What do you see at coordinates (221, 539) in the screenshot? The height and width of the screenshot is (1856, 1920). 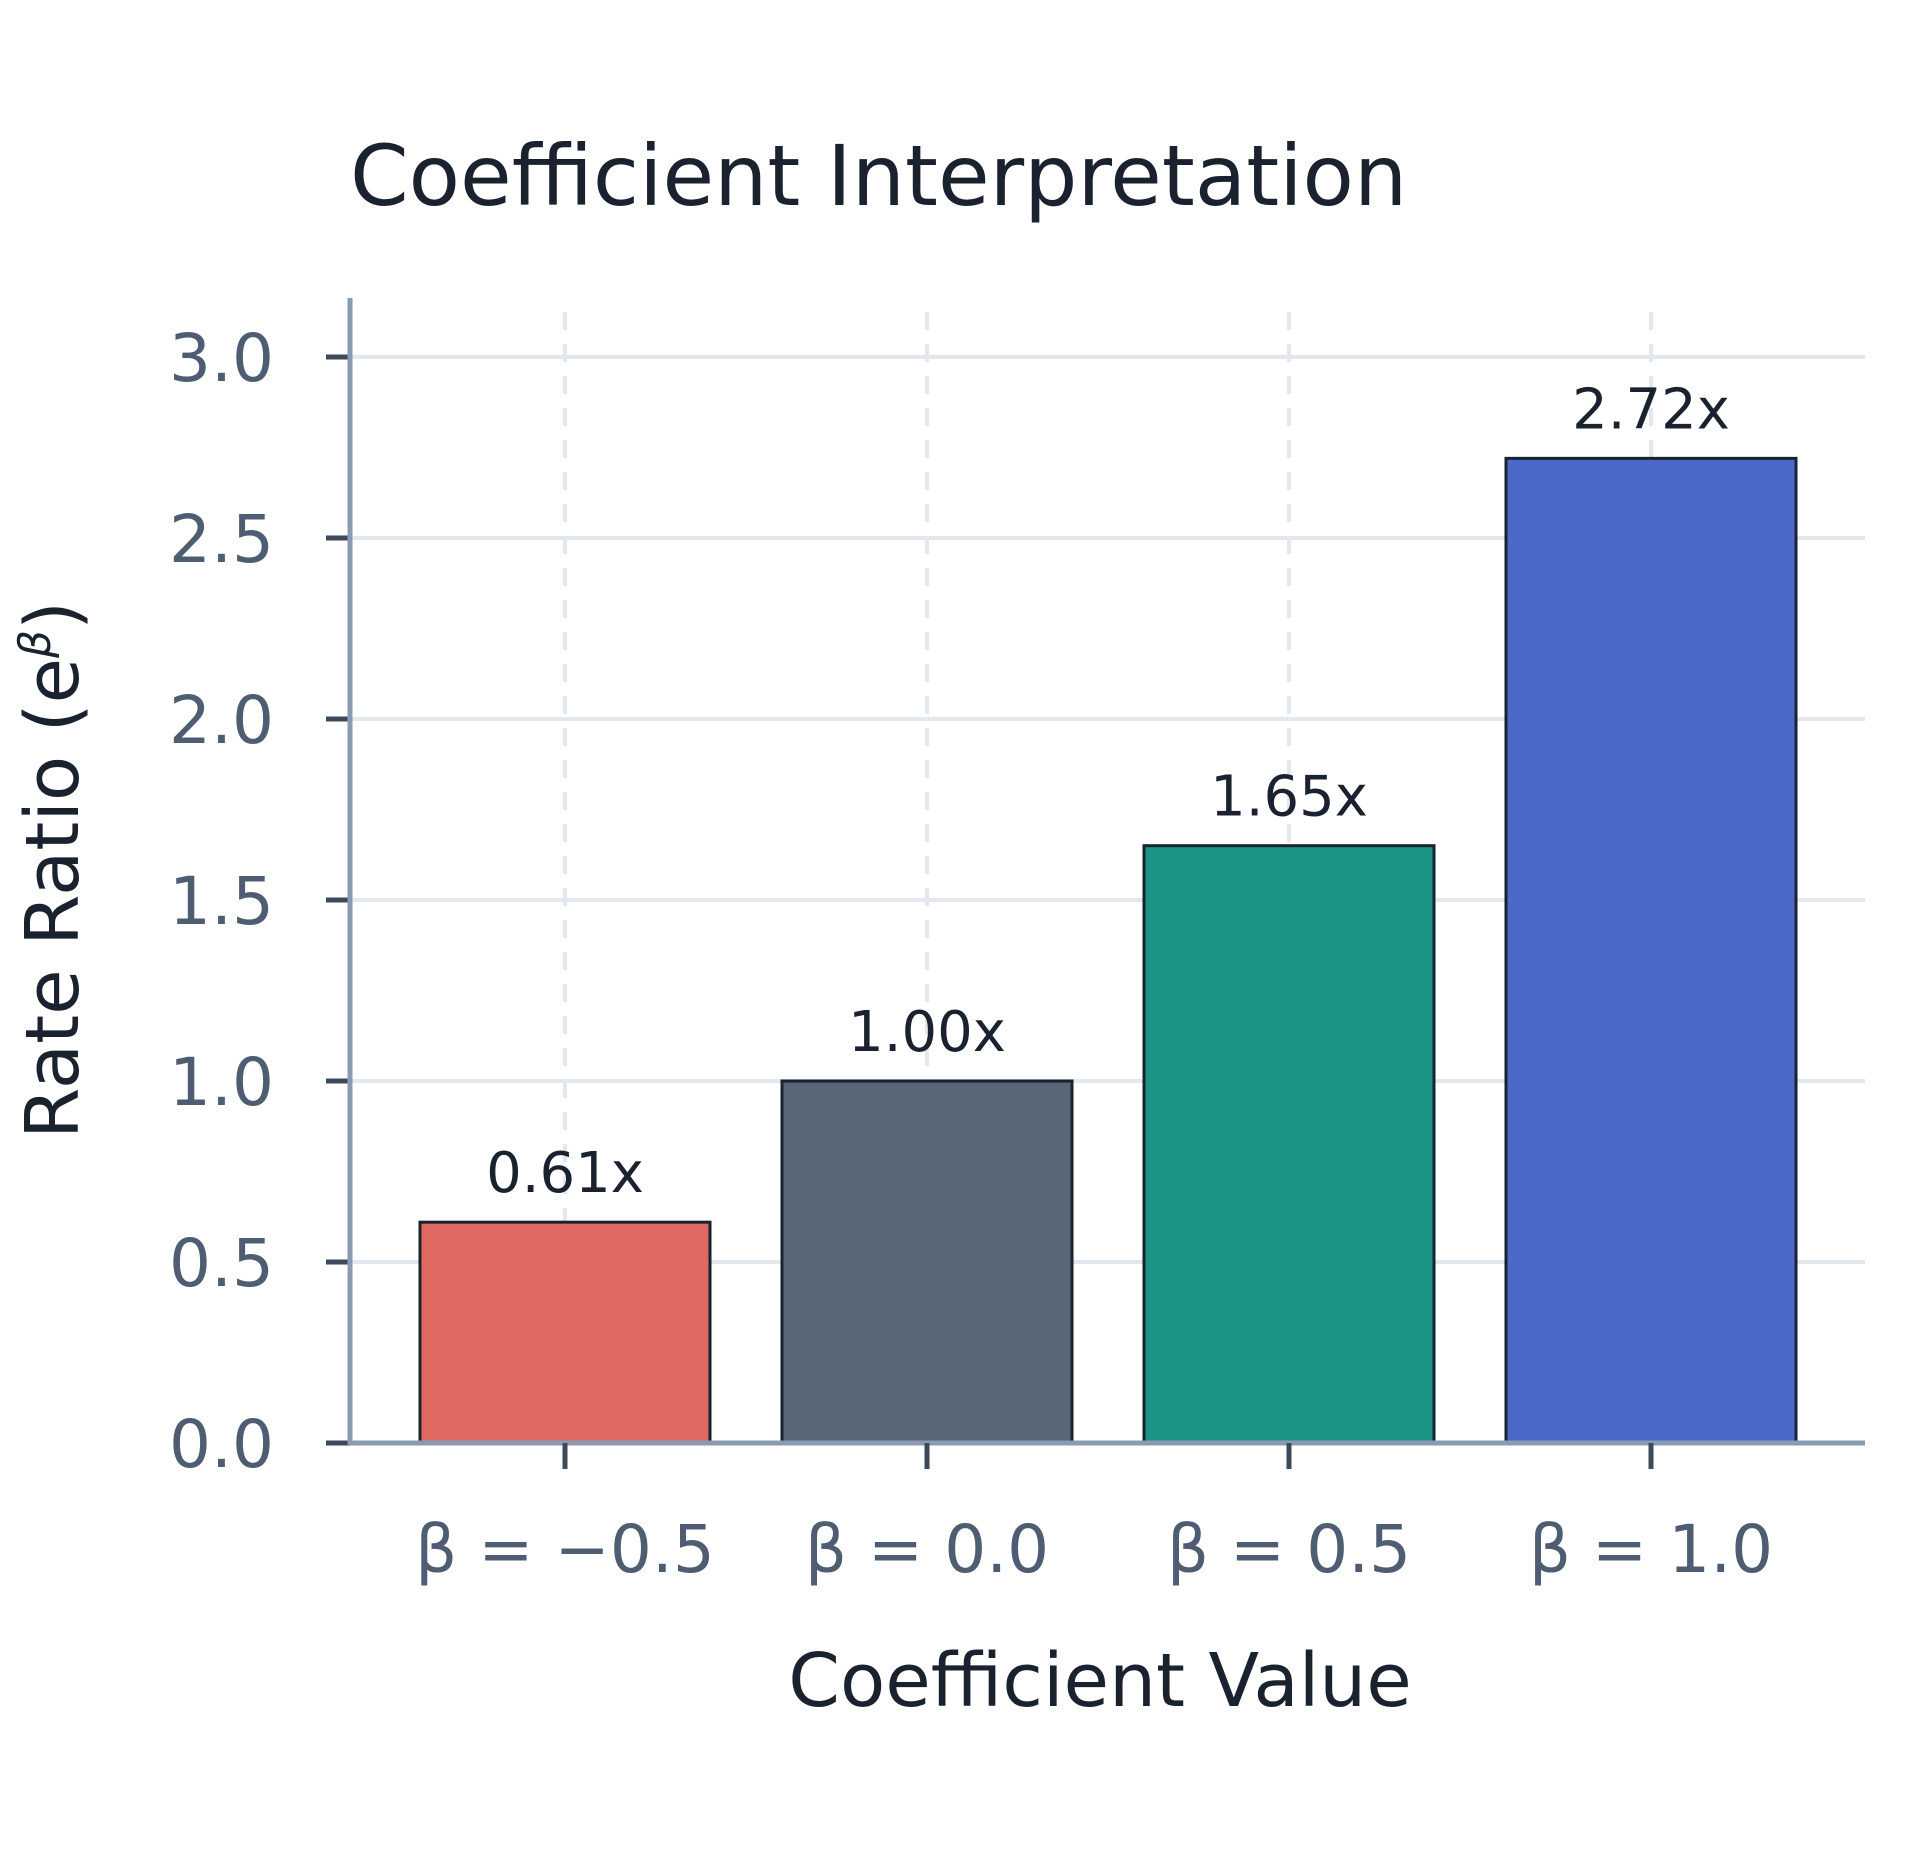 I see `y-tick-label: 2.5` at bounding box center [221, 539].